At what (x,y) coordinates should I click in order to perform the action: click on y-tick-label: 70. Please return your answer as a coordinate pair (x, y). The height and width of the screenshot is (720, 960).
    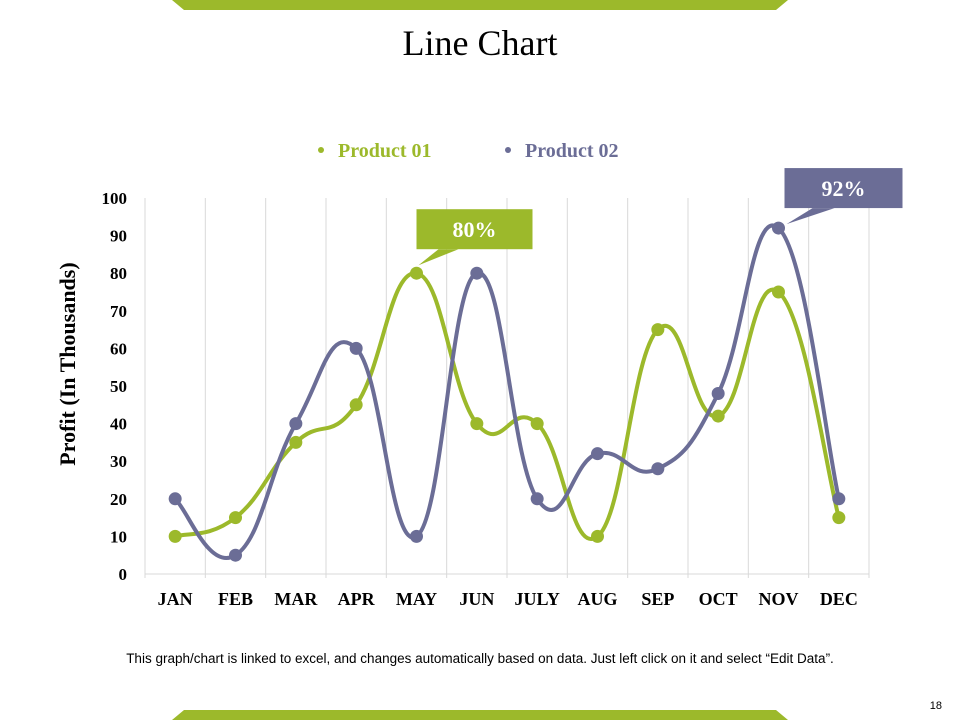
    Looking at the image, I should click on (118, 311).